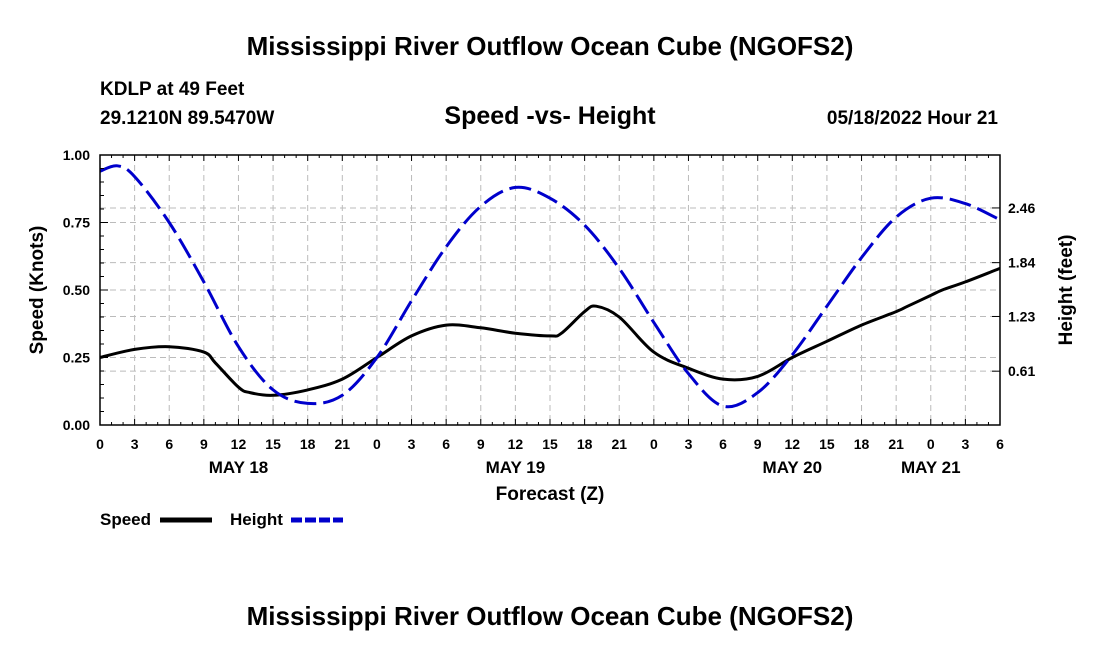 This screenshot has width=1100, height=655. Describe the element at coordinates (76, 358) in the screenshot. I see `y-left-tick-label: 0.25` at that location.